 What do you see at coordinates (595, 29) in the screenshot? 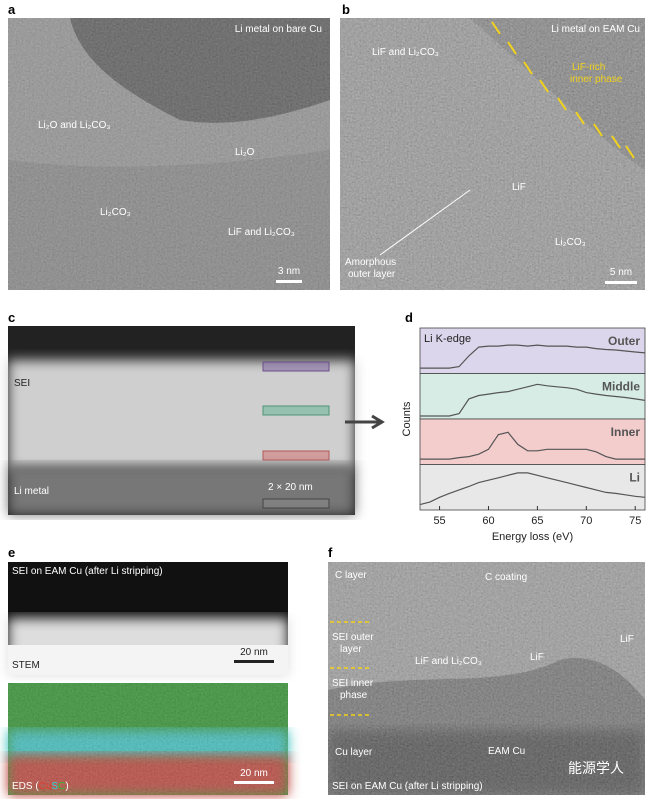
I see `annotation: Li metal on EAM Cu` at bounding box center [595, 29].